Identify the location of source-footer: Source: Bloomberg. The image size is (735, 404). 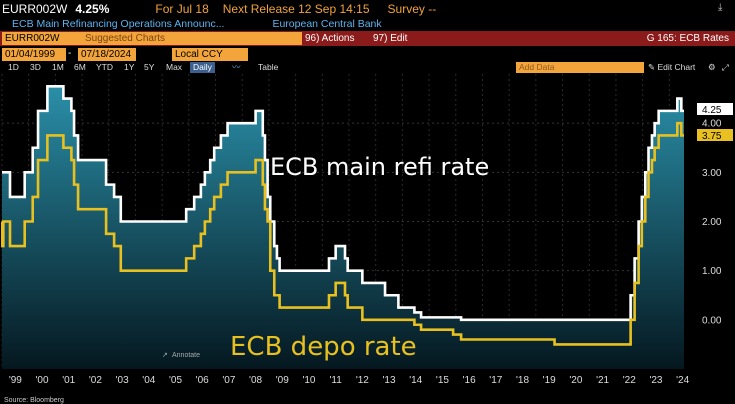
(34, 400).